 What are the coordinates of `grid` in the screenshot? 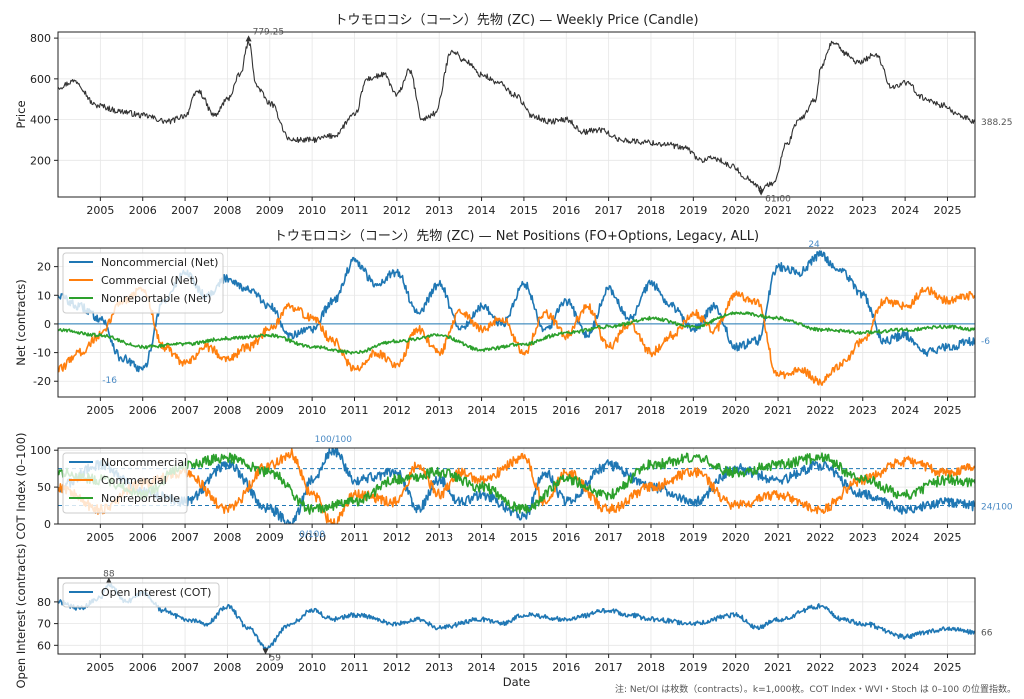 It's located at (516, 486).